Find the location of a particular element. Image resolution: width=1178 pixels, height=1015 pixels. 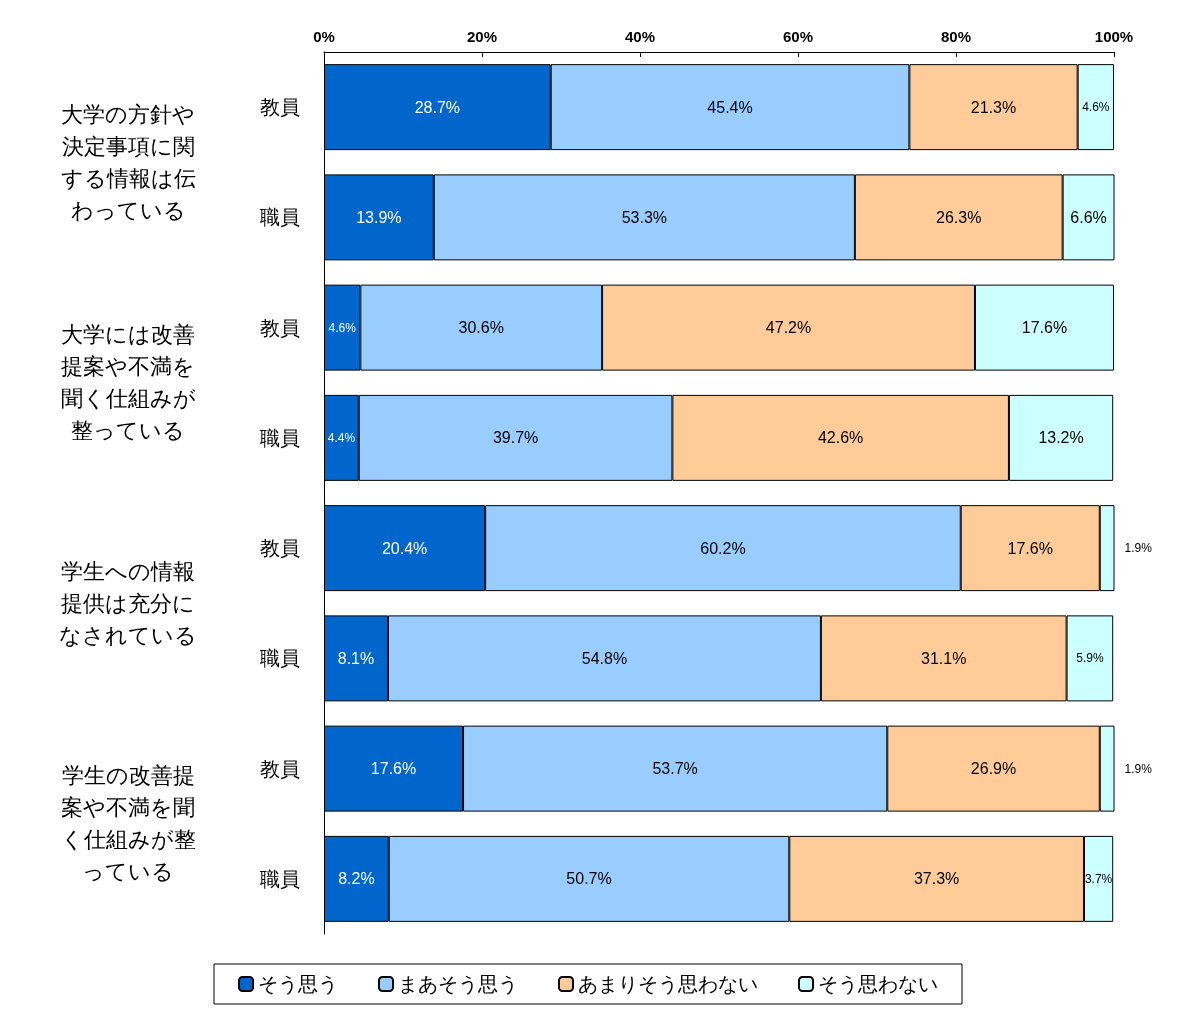

data-label: 39.7% is located at coordinates (515, 438).